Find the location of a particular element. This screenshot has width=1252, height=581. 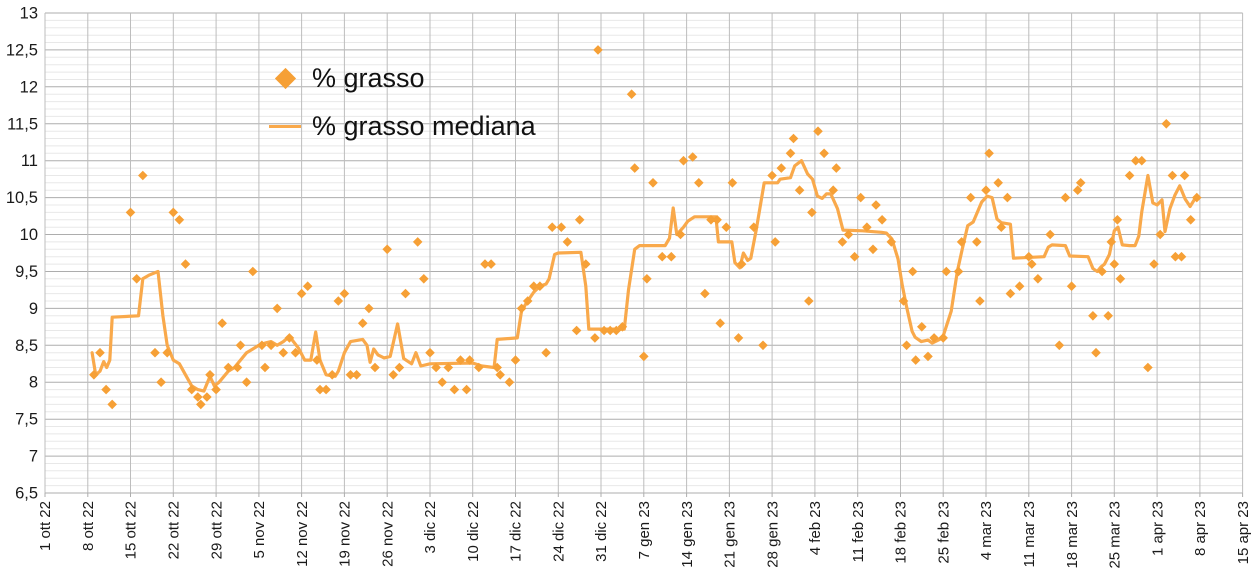

x-axis-label: 17 dic 22 is located at coordinates (516, 531).